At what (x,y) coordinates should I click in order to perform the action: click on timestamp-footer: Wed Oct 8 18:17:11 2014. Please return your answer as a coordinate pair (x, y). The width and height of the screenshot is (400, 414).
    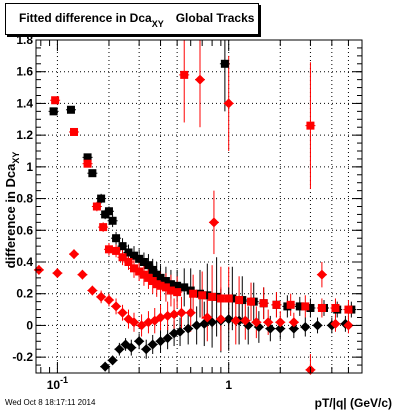
    Looking at the image, I should click on (50, 402).